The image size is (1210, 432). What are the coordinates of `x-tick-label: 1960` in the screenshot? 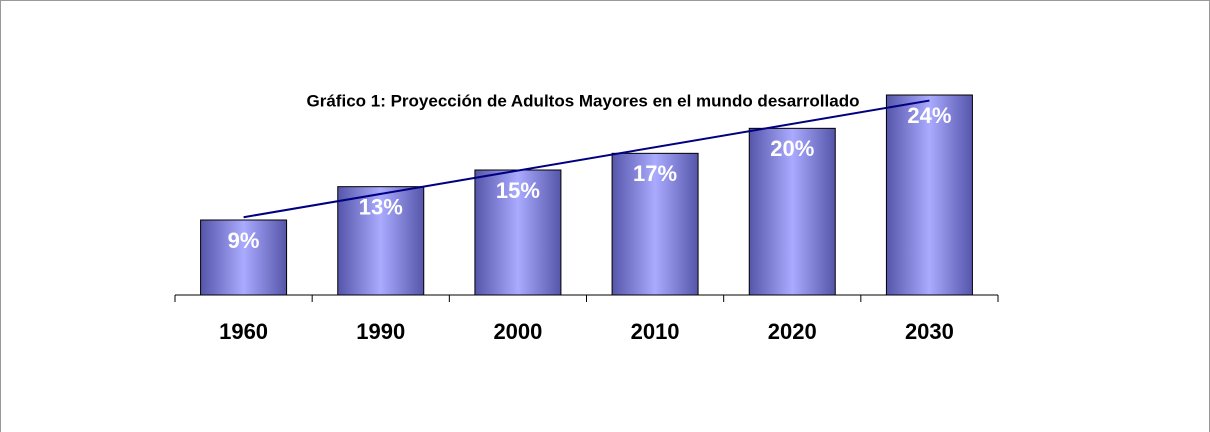 It's located at (243, 331).